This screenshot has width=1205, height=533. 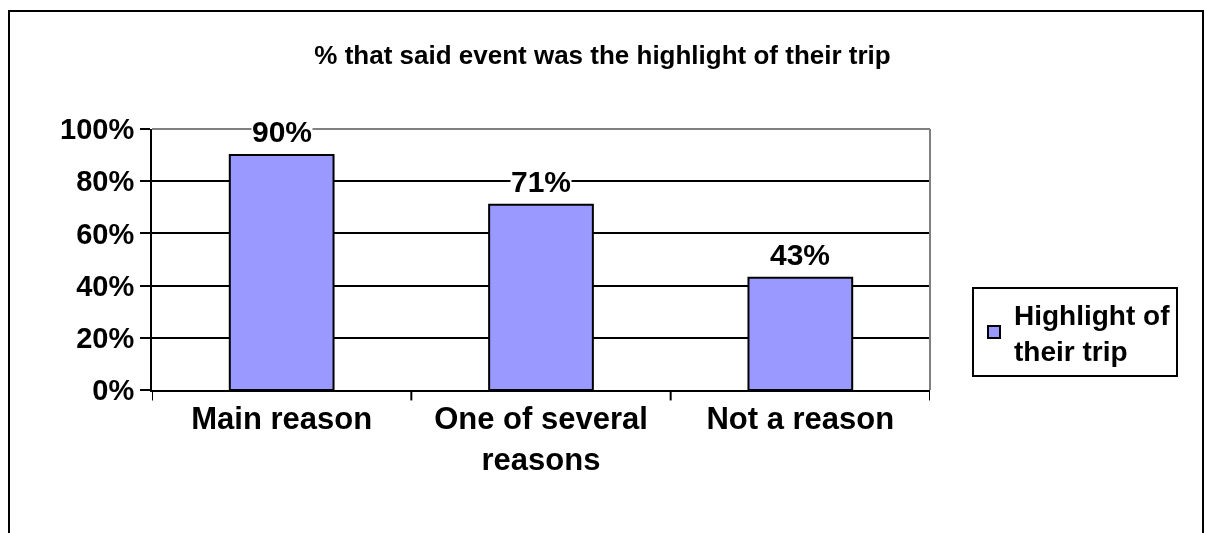 I want to click on data-label: 71%, so click(x=541, y=181).